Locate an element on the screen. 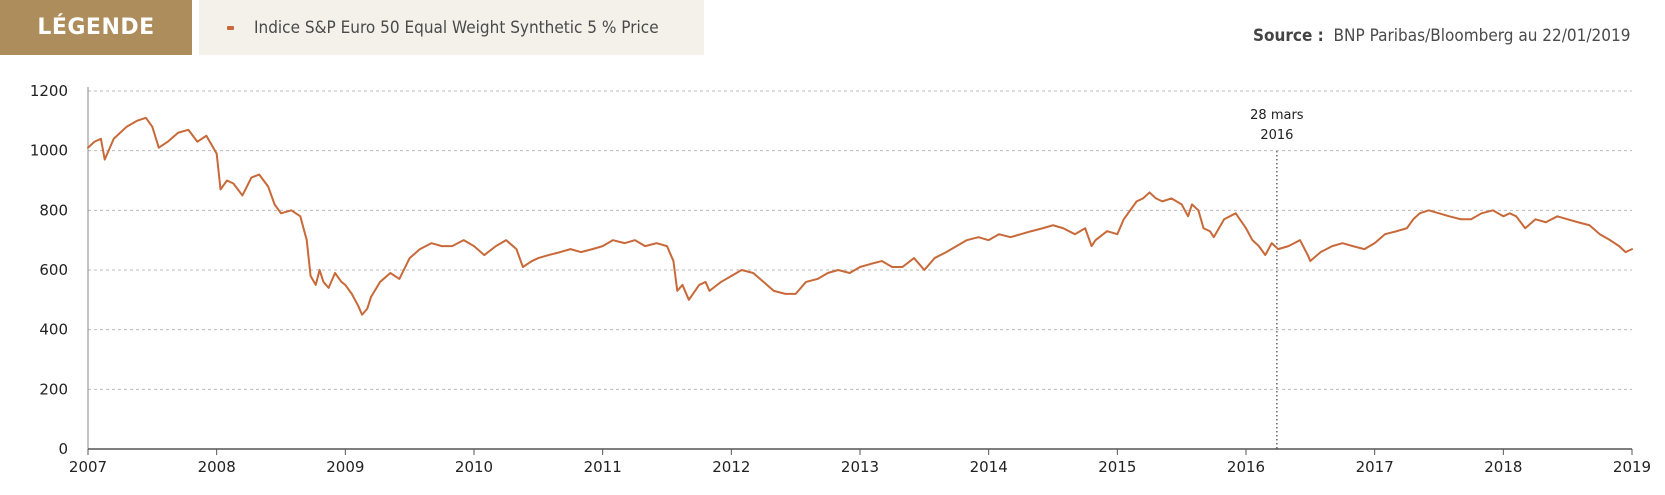 This screenshot has height=495, width=1665. y-tick-label: 0 is located at coordinates (63, 449).